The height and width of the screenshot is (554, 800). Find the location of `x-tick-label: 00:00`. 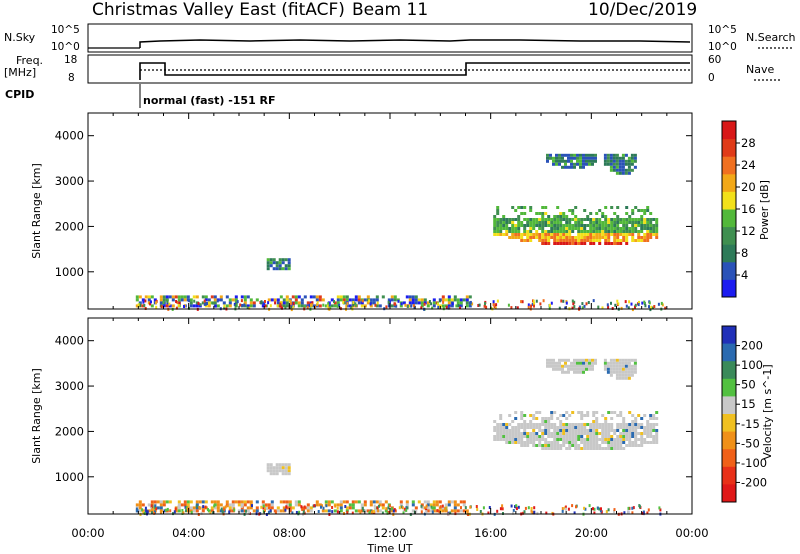

x-tick-label: 00:00 is located at coordinates (691, 533).